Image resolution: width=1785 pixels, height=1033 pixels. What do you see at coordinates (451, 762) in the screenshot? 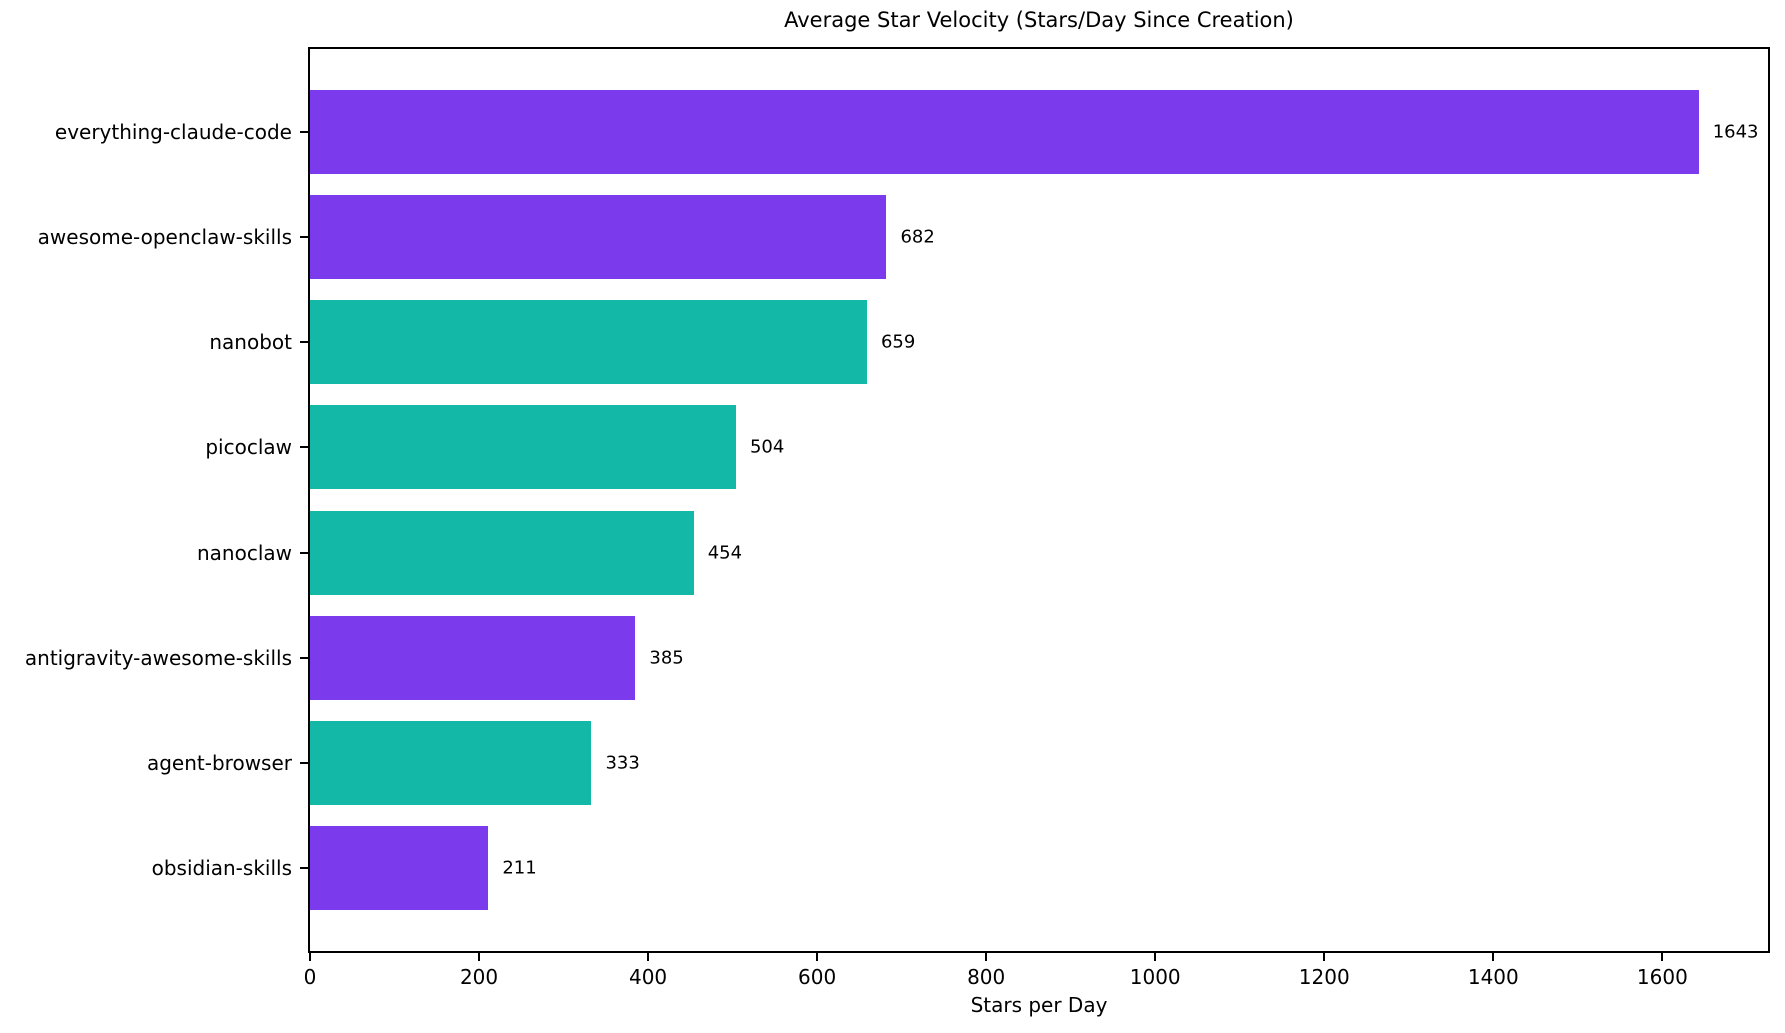
I see `bar-agent-browser` at bounding box center [451, 762].